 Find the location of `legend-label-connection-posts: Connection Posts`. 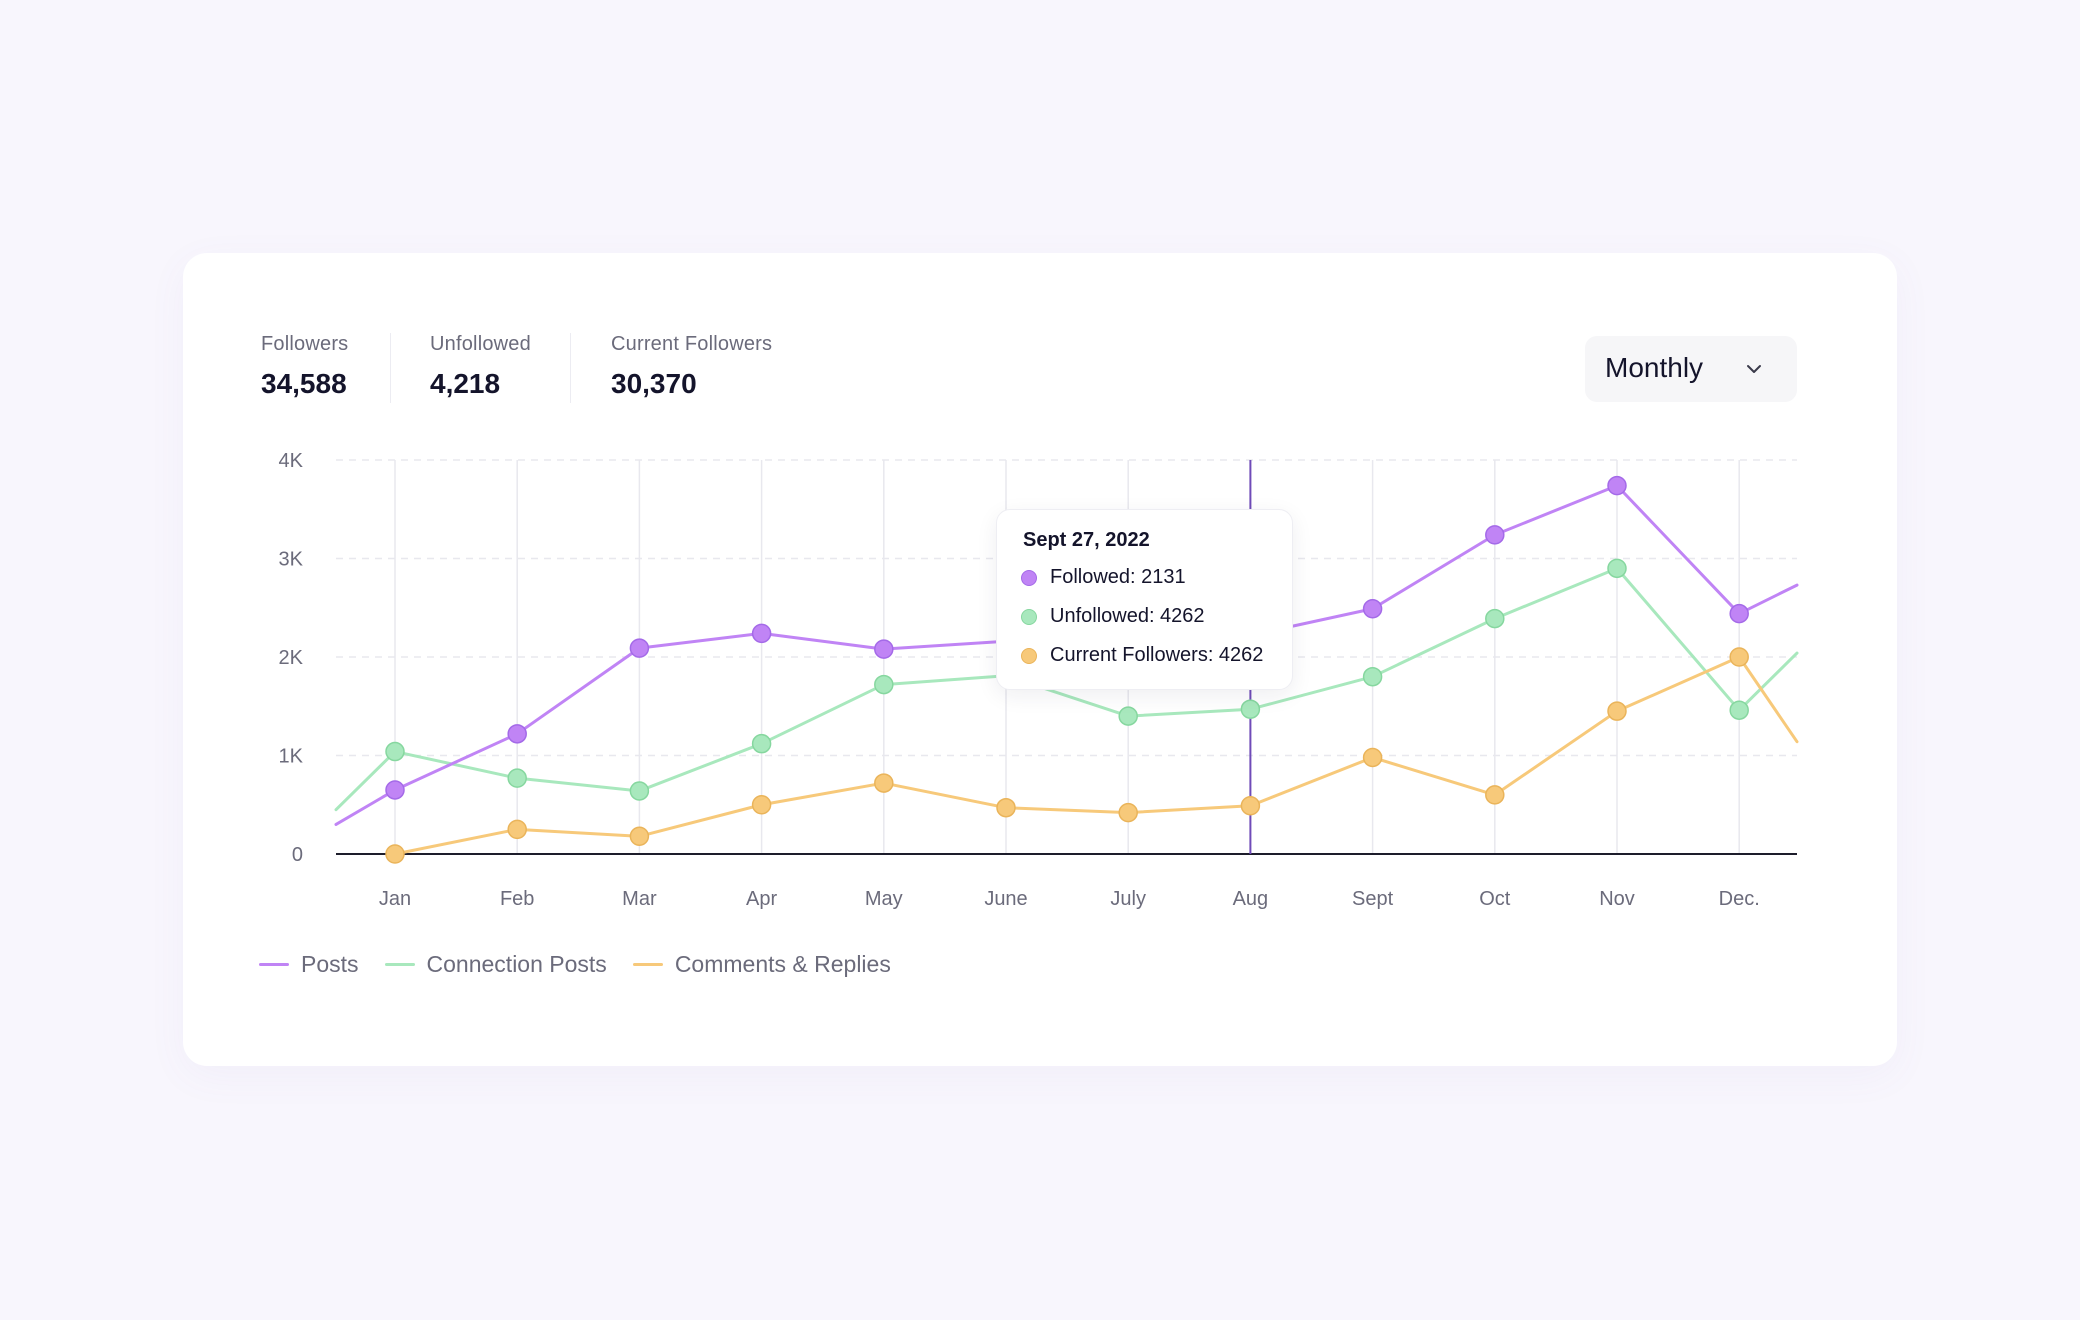

legend-label-connection-posts: Connection Posts is located at coordinates (516, 964).